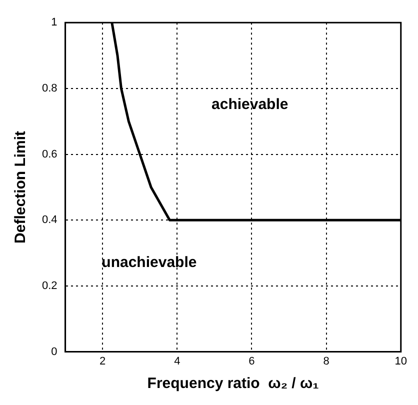  I want to click on x-axis-title: Frequency ratio ω₂ / ω₁, so click(233, 383).